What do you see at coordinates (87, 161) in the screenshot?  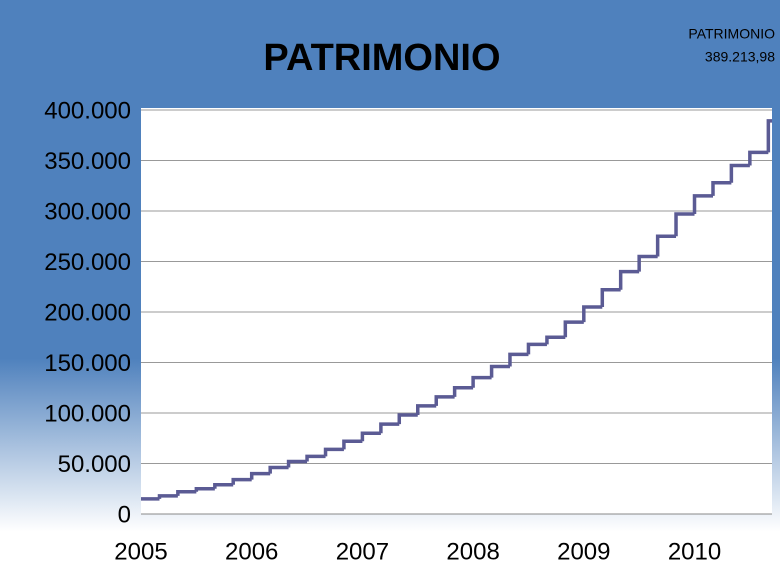 I see `y-tick-label: 350.000` at bounding box center [87, 161].